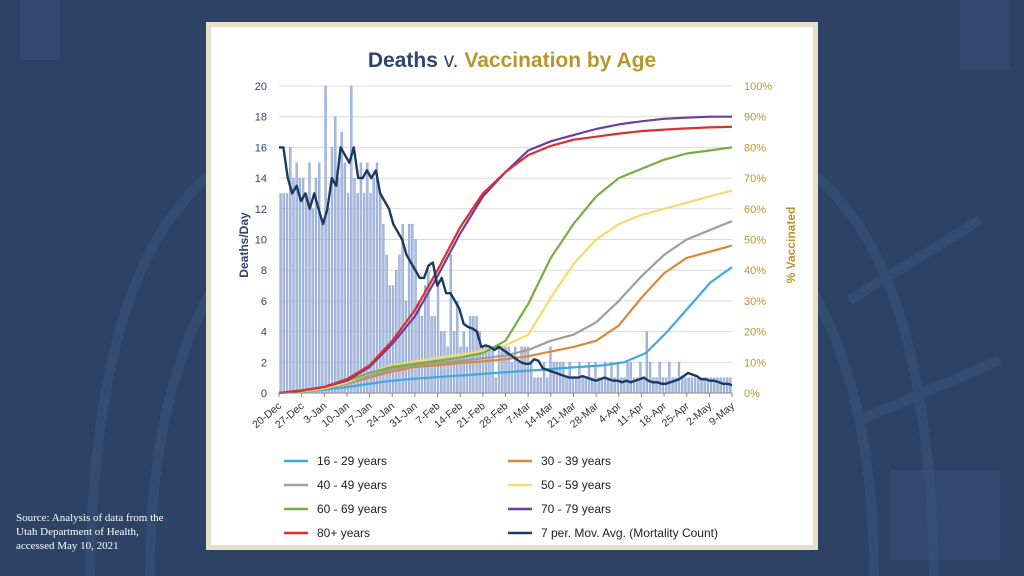 This screenshot has width=1024, height=576. What do you see at coordinates (90, 518) in the screenshot?
I see `source-line-1: Source: Analysis of data from the` at bounding box center [90, 518].